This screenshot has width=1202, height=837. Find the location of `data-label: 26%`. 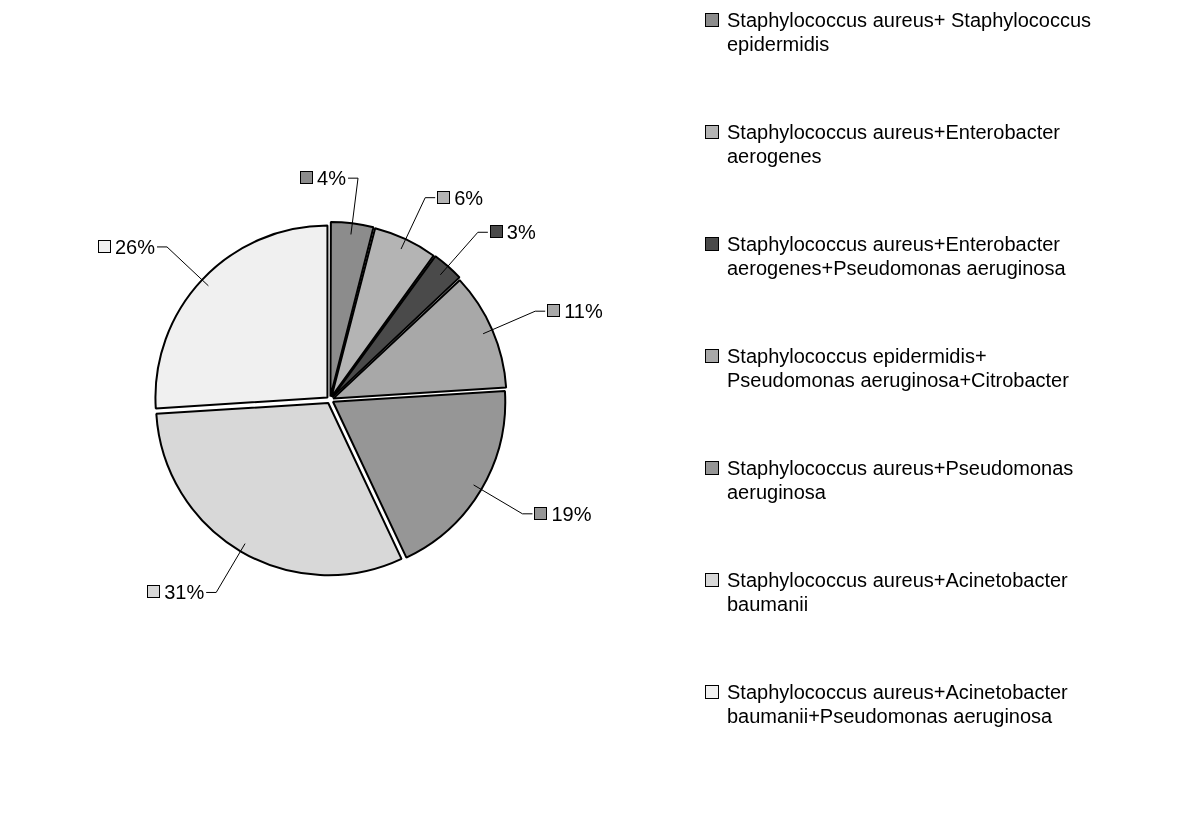

data-label: 26% is located at coordinates (135, 246).